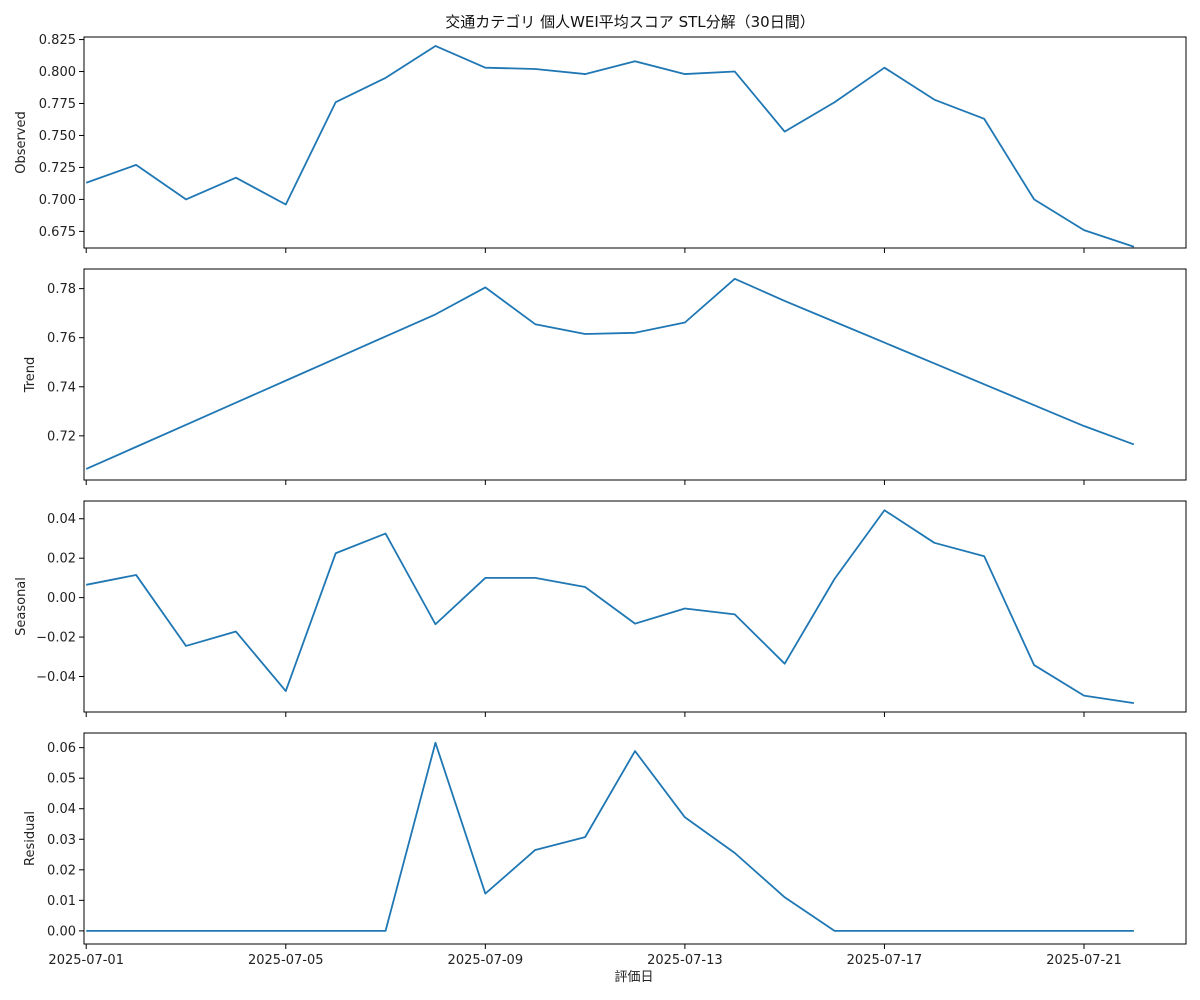 The width and height of the screenshot is (1200, 1000). What do you see at coordinates (61, 387) in the screenshot?
I see `y-tick-label-trend-1: 0.74` at bounding box center [61, 387].